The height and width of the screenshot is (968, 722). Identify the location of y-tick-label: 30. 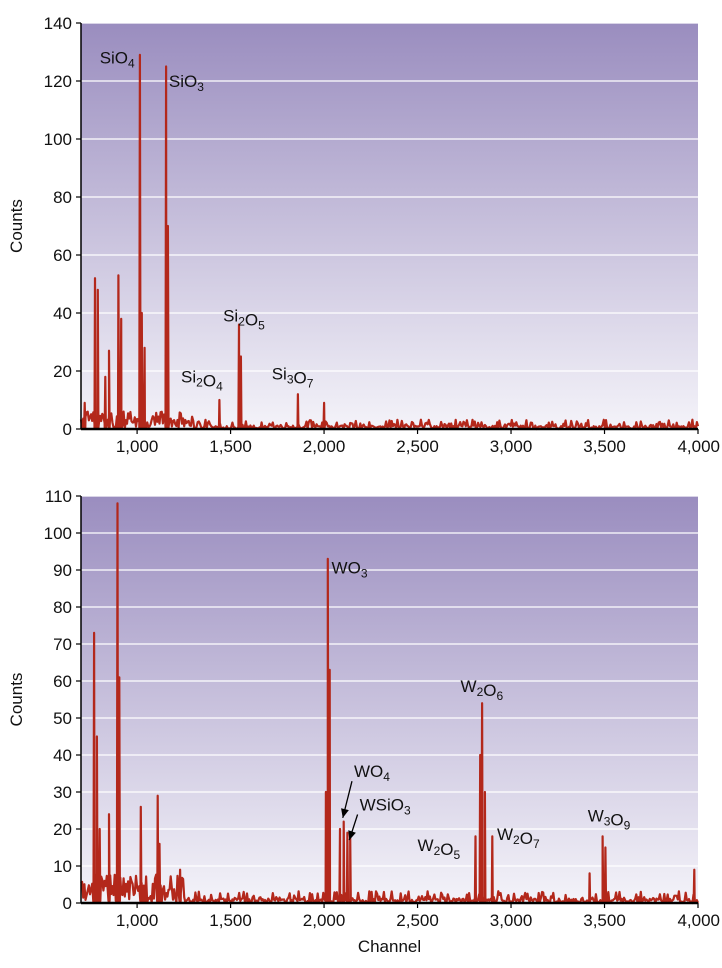
(62, 792).